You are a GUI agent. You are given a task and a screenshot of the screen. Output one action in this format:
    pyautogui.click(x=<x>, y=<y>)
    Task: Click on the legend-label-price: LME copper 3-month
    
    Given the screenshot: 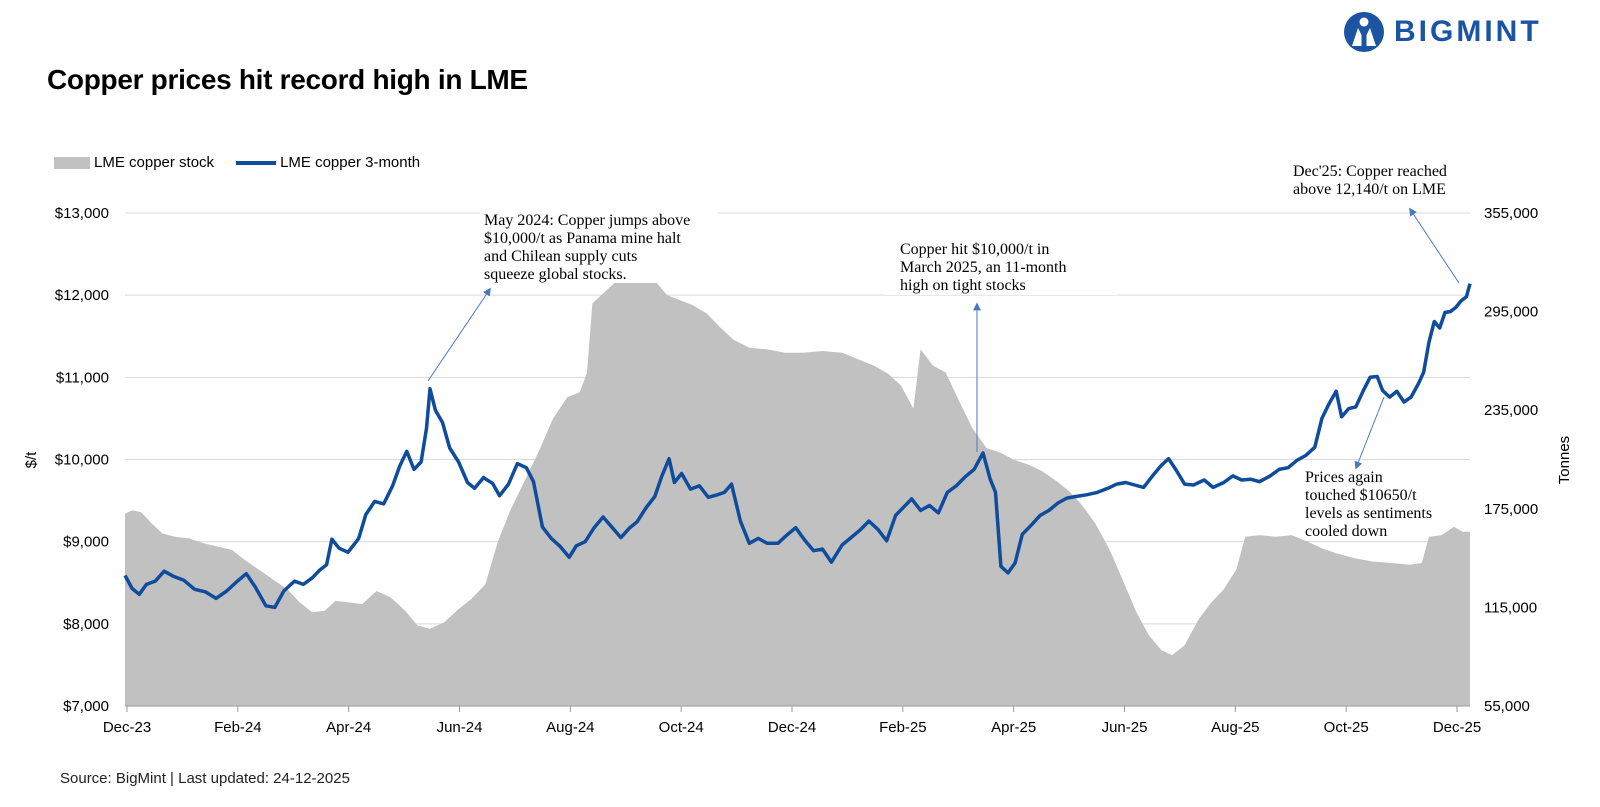 What is the action you would take?
    pyautogui.click(x=350, y=162)
    